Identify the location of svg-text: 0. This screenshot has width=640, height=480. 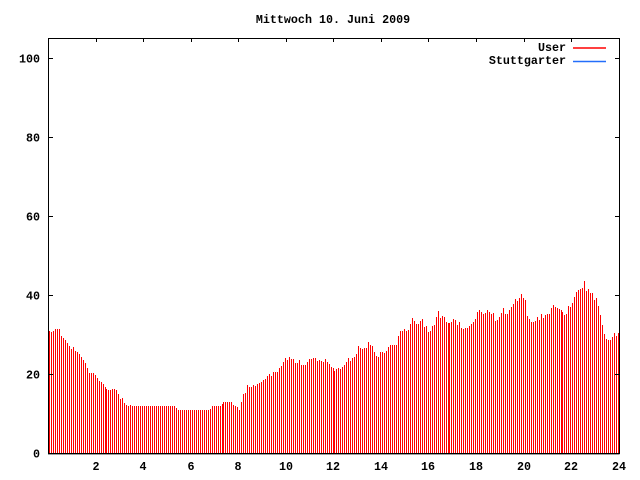
(36, 455).